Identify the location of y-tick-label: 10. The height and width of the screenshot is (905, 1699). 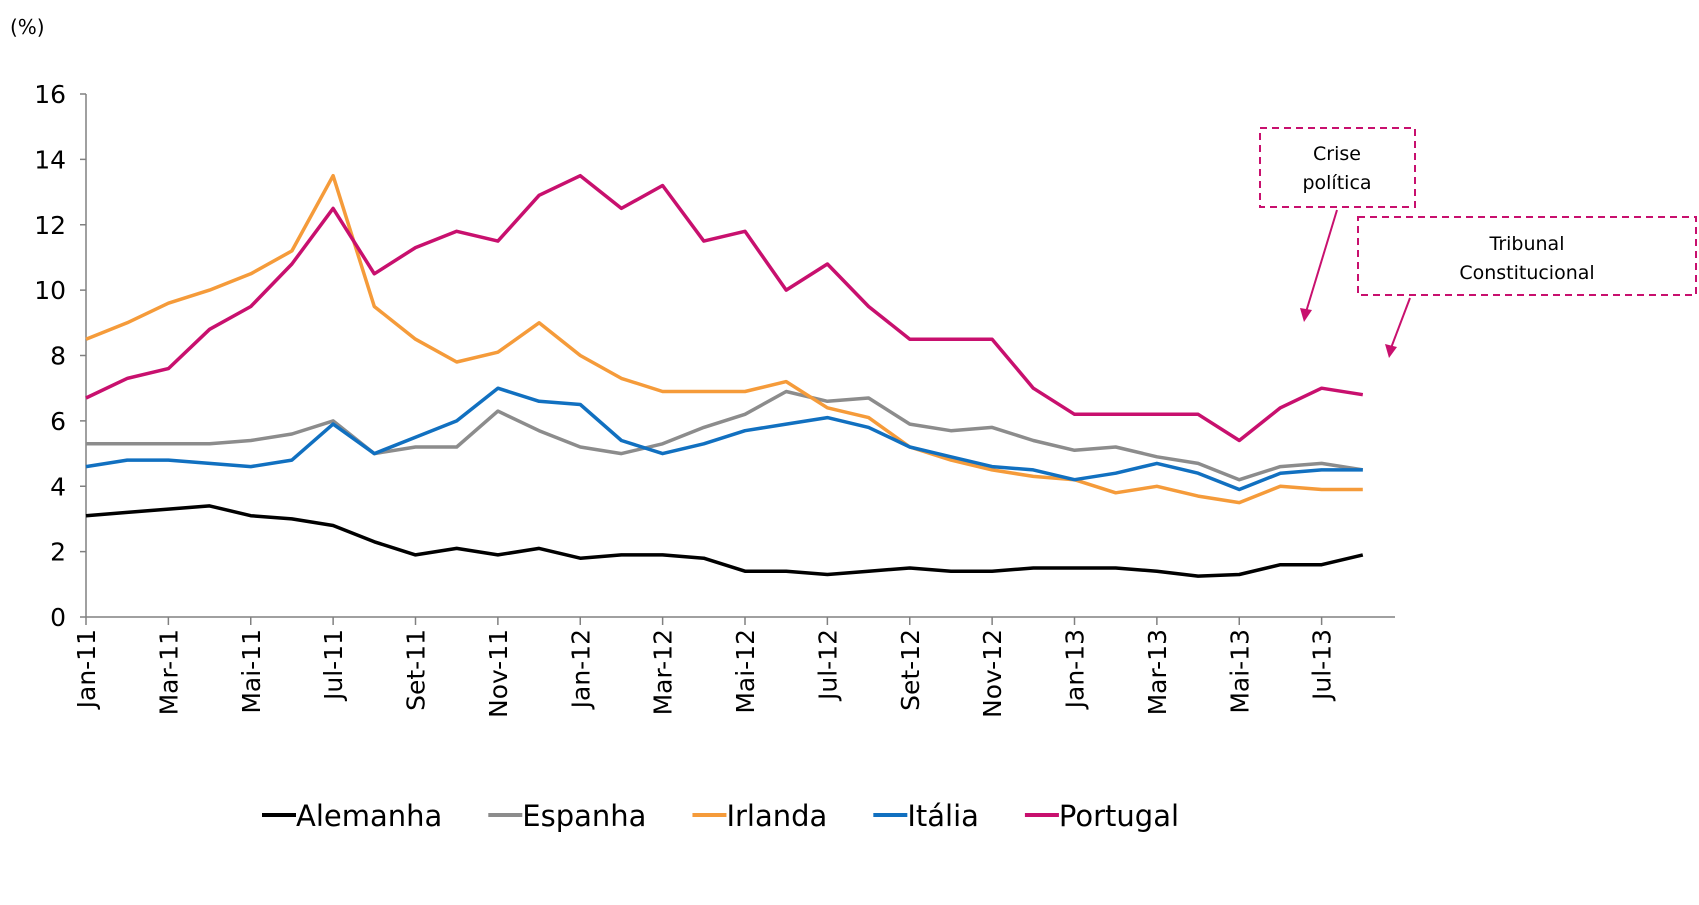
(50, 290).